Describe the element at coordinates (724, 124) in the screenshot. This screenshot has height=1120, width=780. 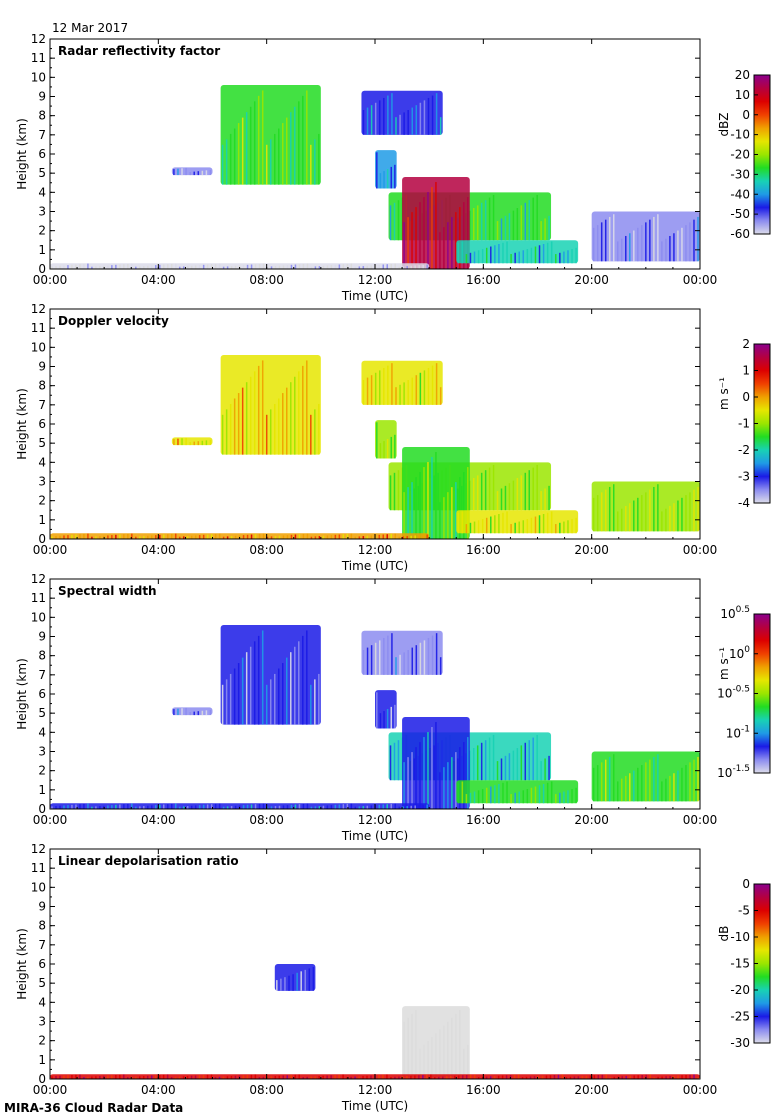
I see `colorbar-label: dBZ` at that location.